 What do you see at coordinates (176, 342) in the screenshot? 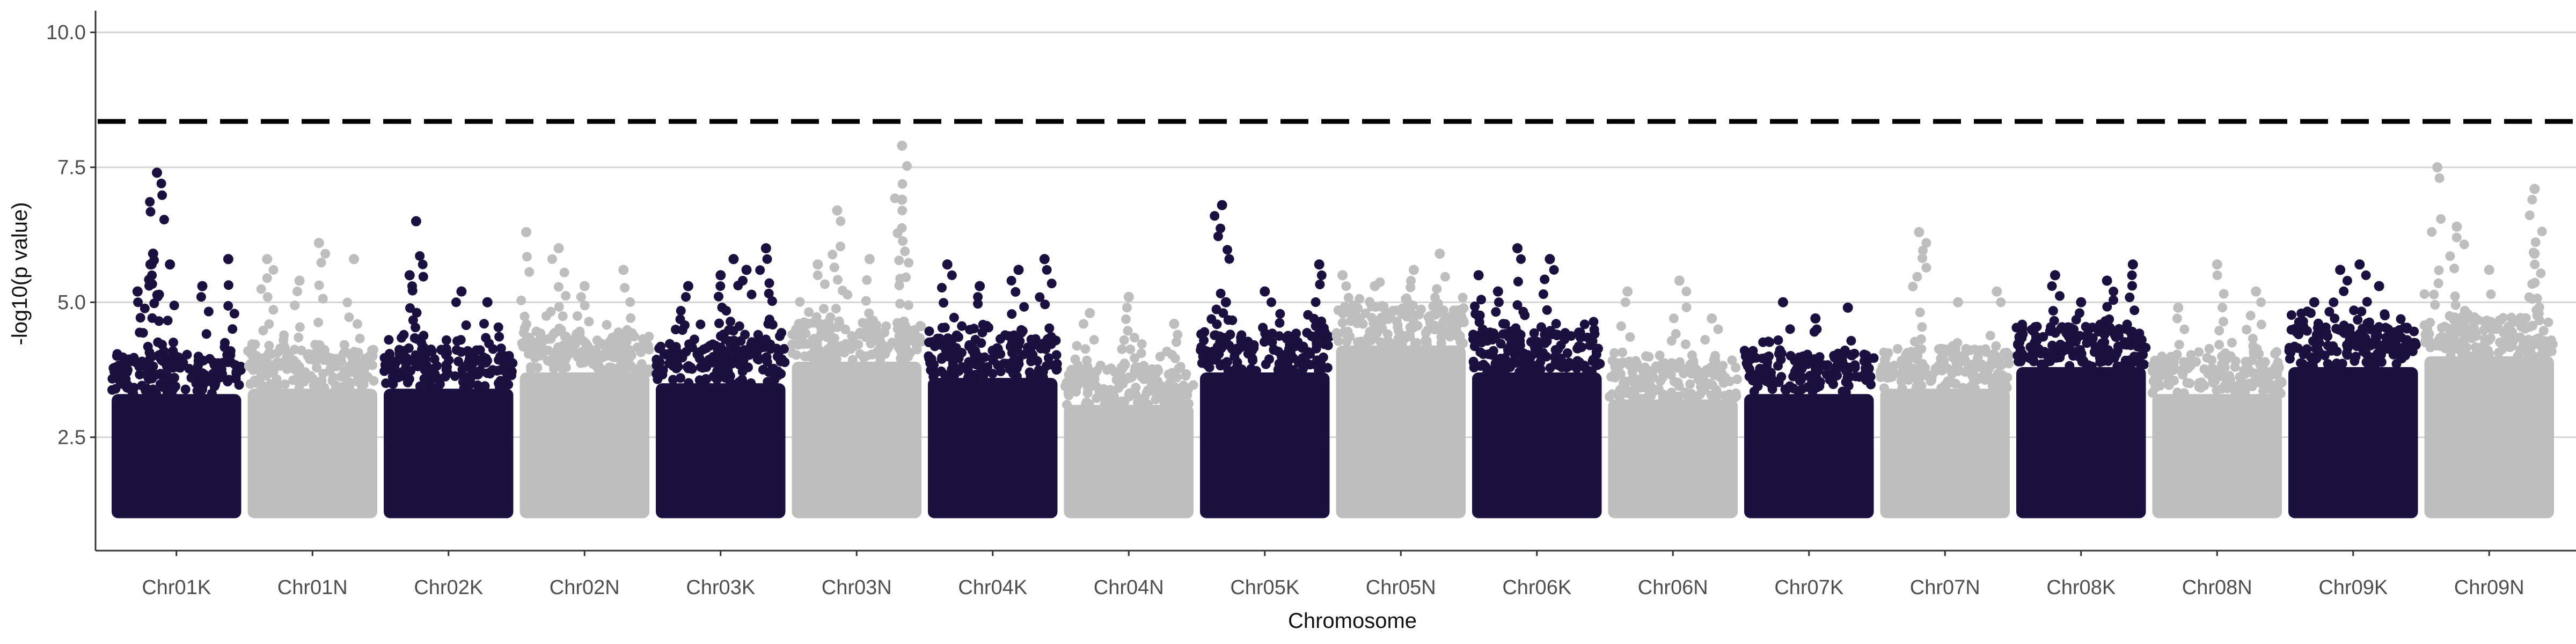
I see `series-Chr01K` at bounding box center [176, 342].